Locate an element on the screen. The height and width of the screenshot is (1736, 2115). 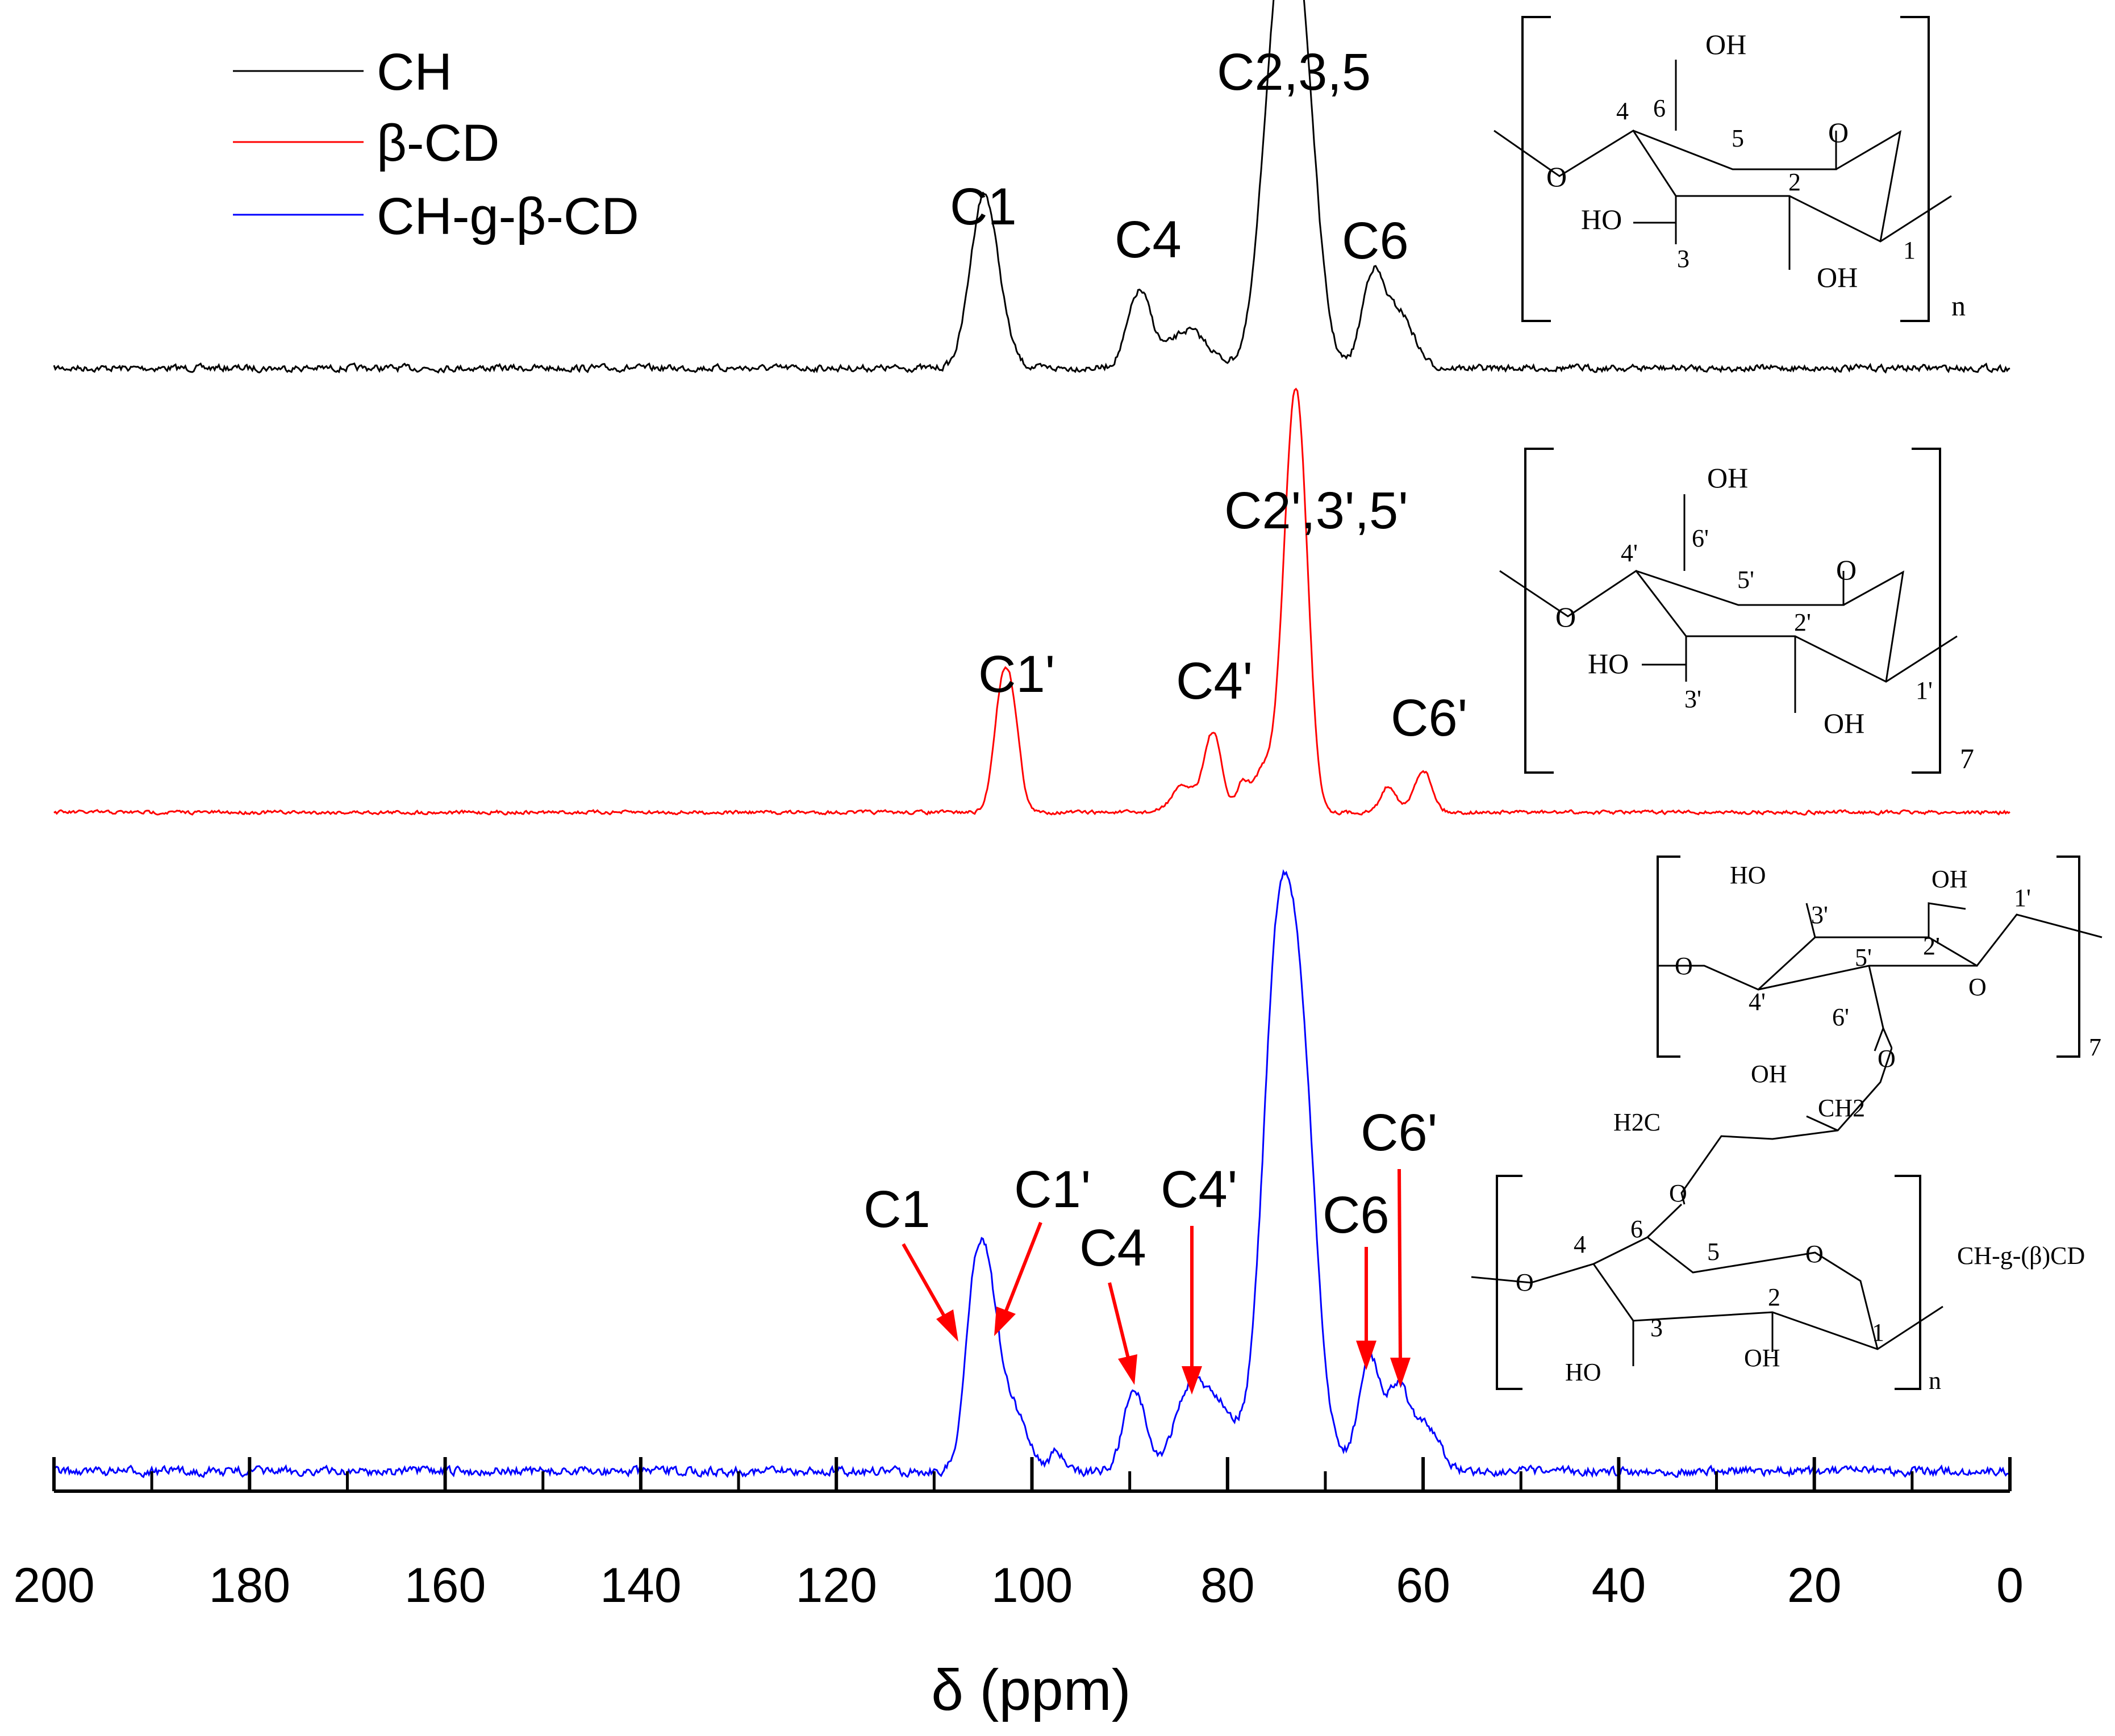
graft-subscript-top: 7 is located at coordinates (2095, 1047).